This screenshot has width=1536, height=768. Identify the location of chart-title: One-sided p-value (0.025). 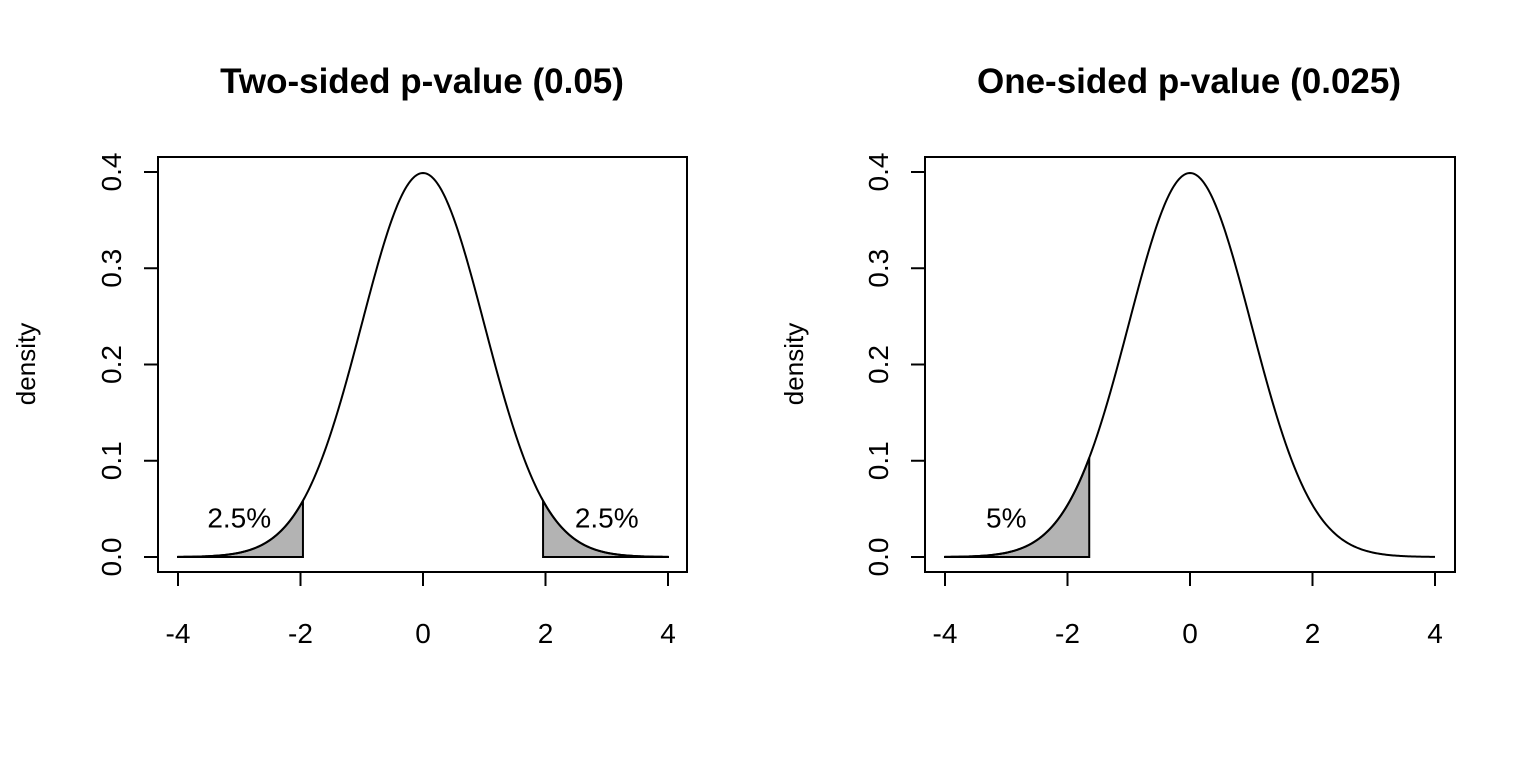
(1189, 81).